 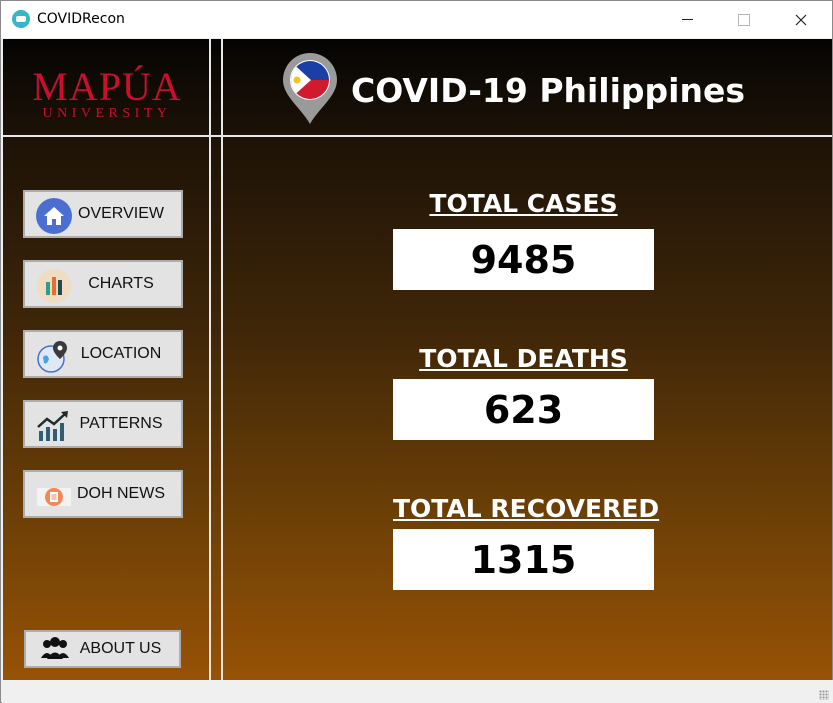 I want to click on university-logo: MAPÚA UNIVERSITY, so click(x=107, y=94).